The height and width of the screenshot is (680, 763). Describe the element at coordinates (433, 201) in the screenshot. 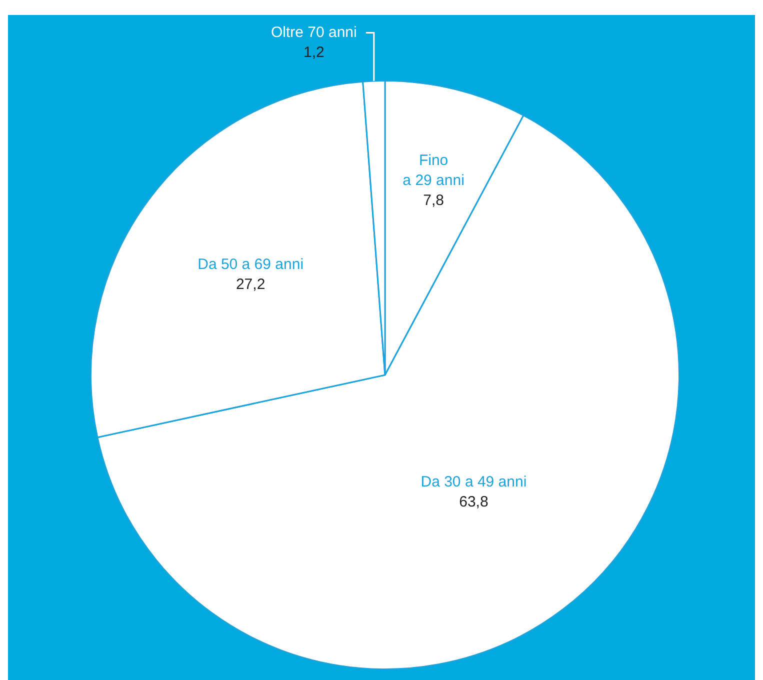

I see `data-label: 7,8` at that location.